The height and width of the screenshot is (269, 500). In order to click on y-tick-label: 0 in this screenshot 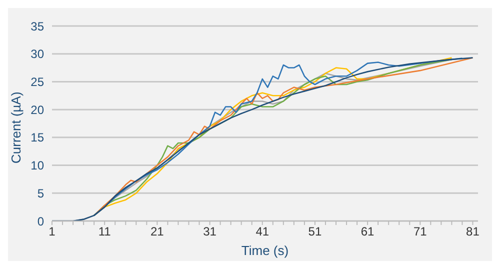, I will do `click(40, 221)`.